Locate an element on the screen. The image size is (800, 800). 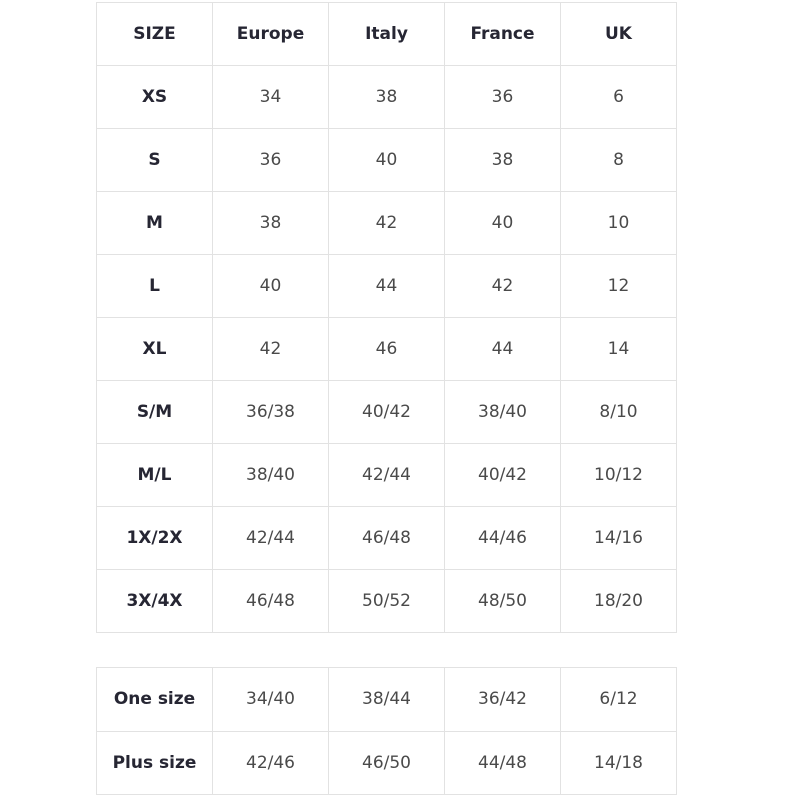
size-label-cell: Plus size is located at coordinates (154, 762).